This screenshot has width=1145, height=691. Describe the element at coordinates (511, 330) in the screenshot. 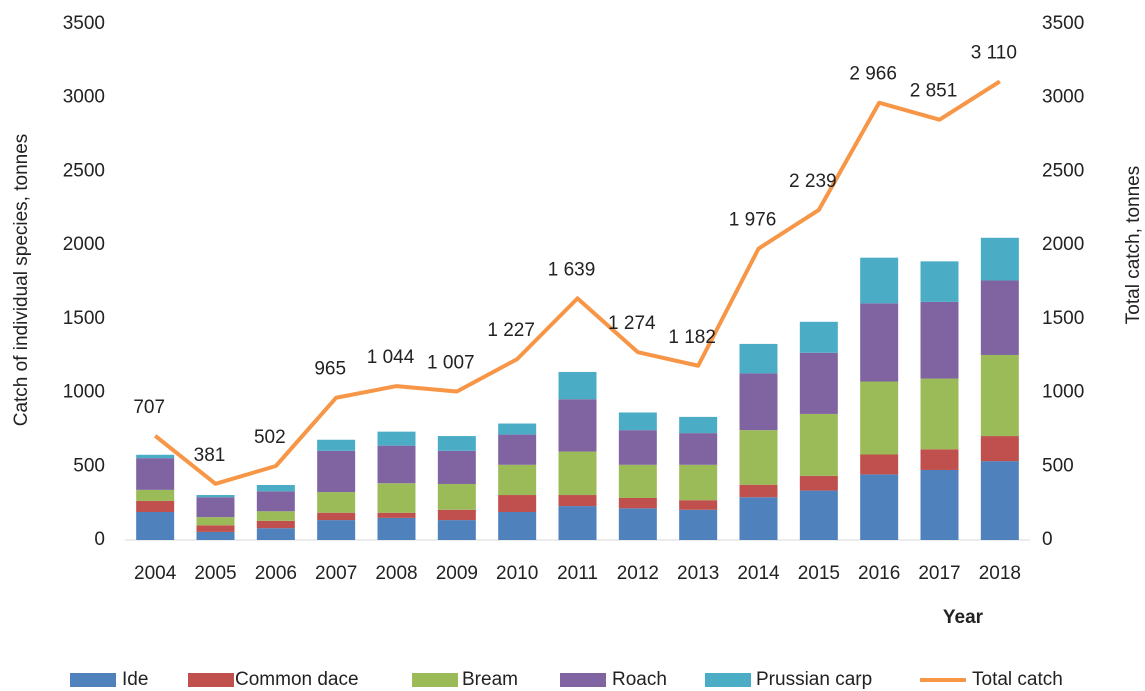

I see `data-label: 1 227` at that location.